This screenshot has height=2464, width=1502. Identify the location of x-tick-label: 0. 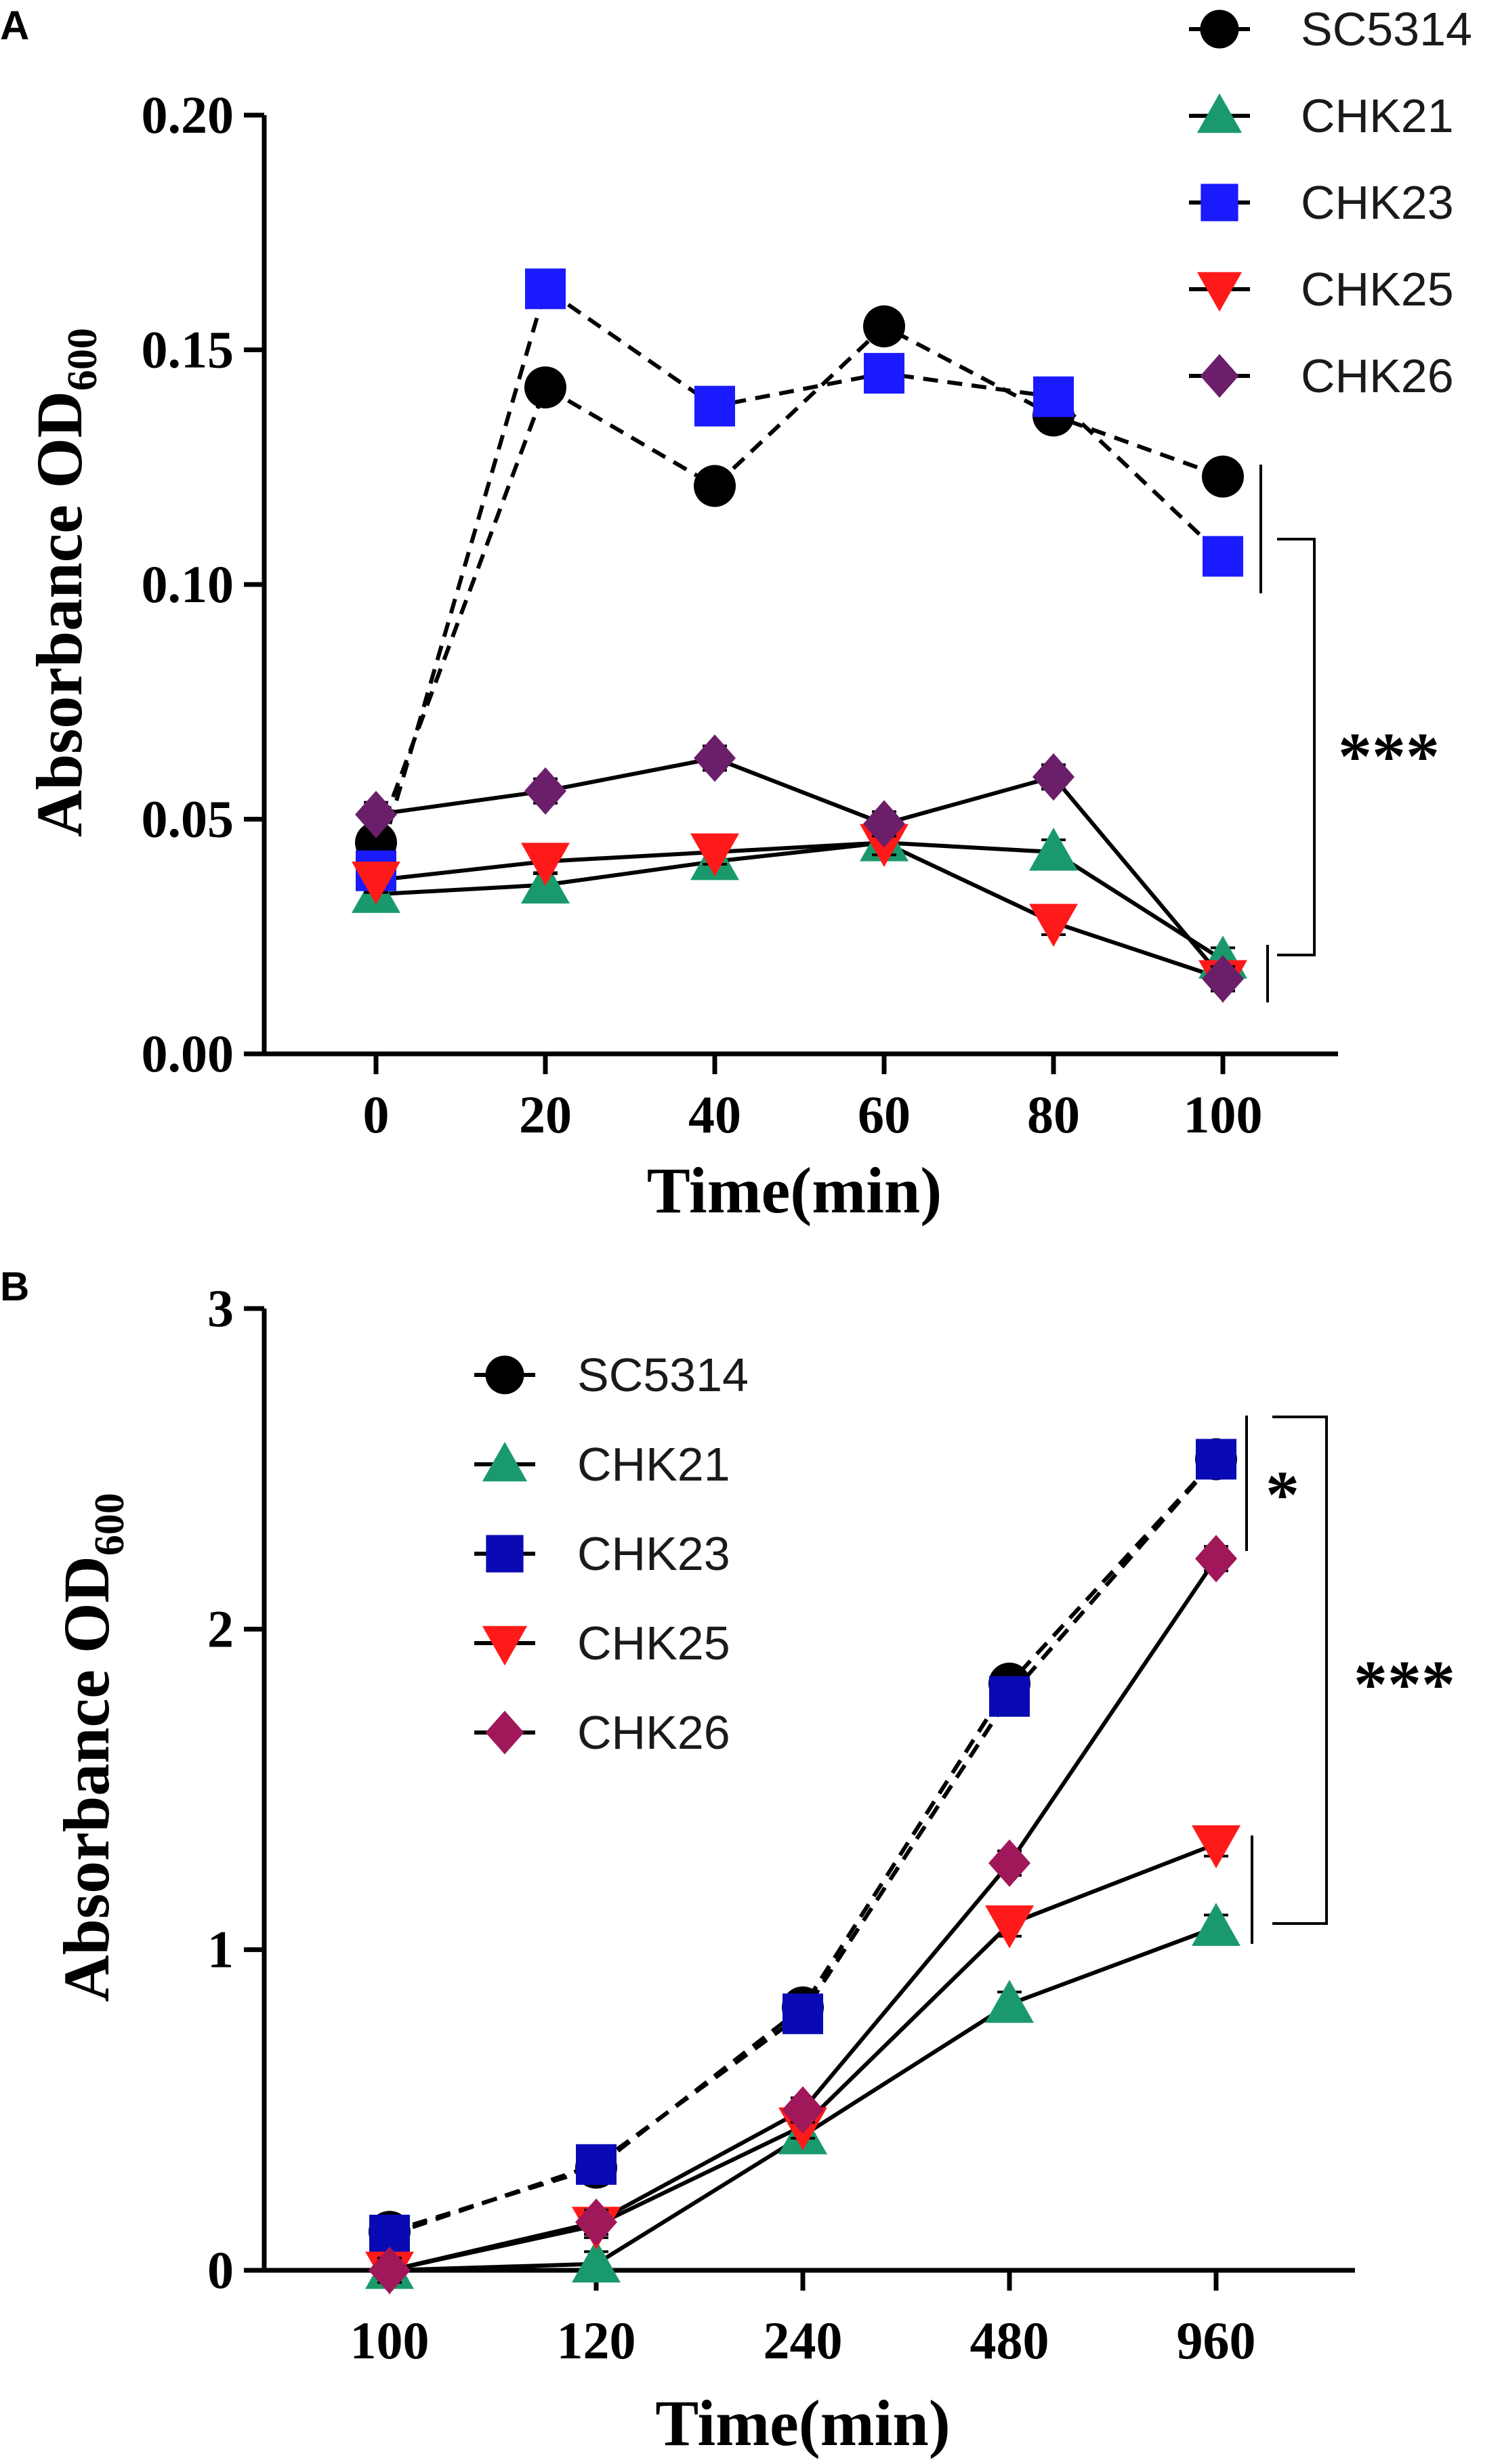
(376, 1114).